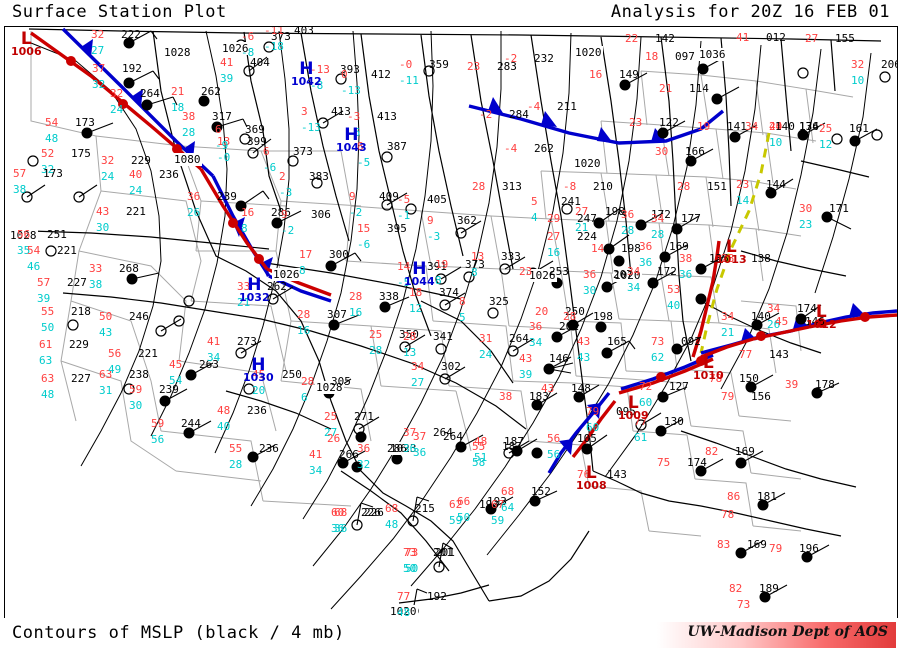  I want to click on station-temperature: 14, so click(404, 266).